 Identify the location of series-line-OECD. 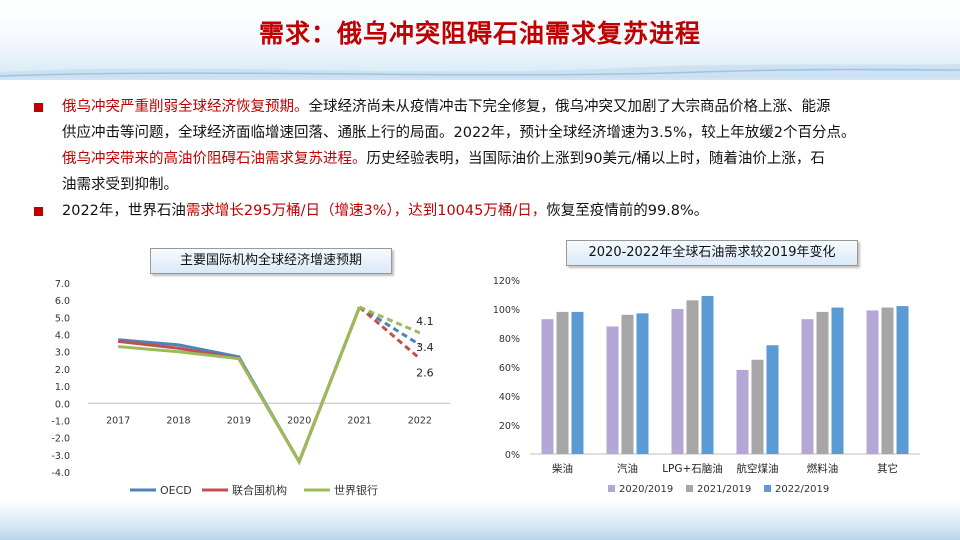
(239, 386).